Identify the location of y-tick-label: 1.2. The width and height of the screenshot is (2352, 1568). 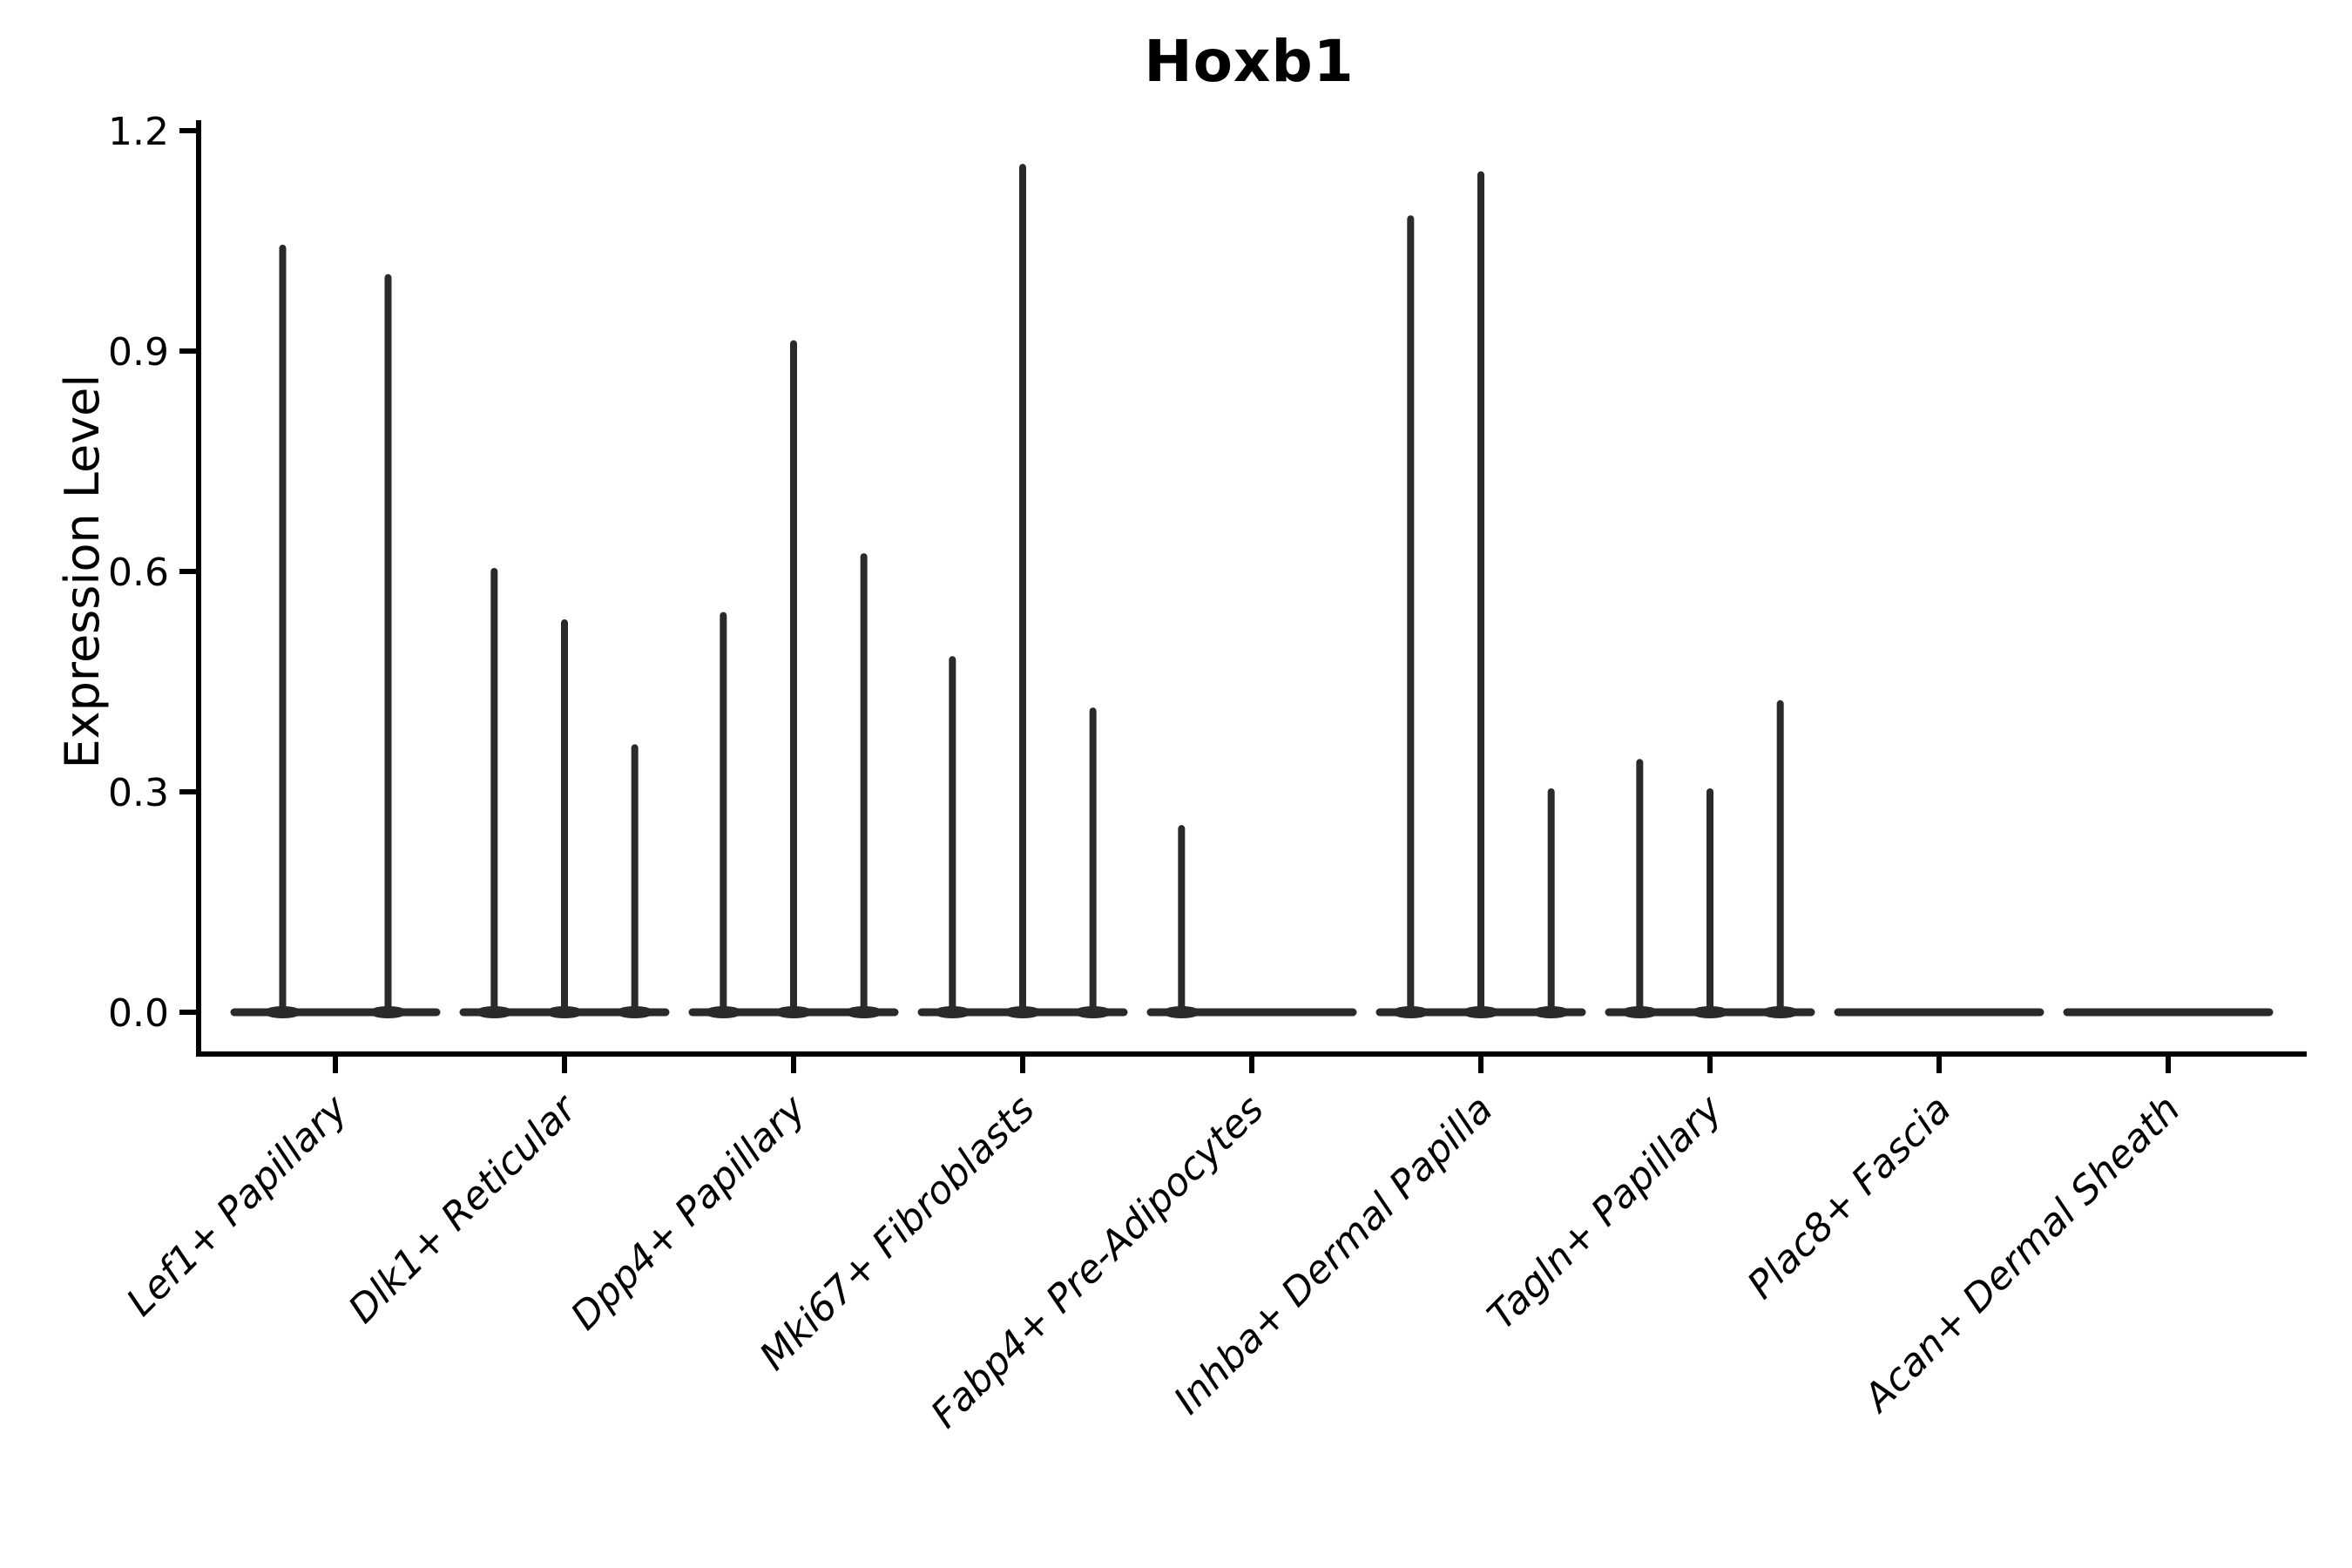
(138, 132).